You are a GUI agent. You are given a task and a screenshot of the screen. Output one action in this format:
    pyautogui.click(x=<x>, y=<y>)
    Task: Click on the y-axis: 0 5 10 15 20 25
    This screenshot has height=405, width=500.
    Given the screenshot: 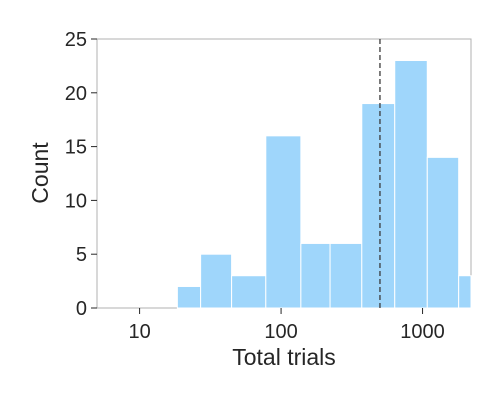 What is the action you would take?
    pyautogui.click(x=81, y=174)
    